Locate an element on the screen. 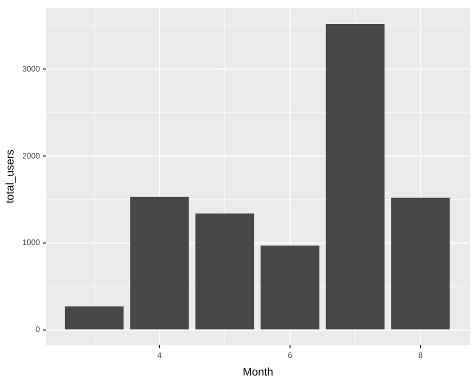  x-tick-label: 6 is located at coordinates (290, 355).